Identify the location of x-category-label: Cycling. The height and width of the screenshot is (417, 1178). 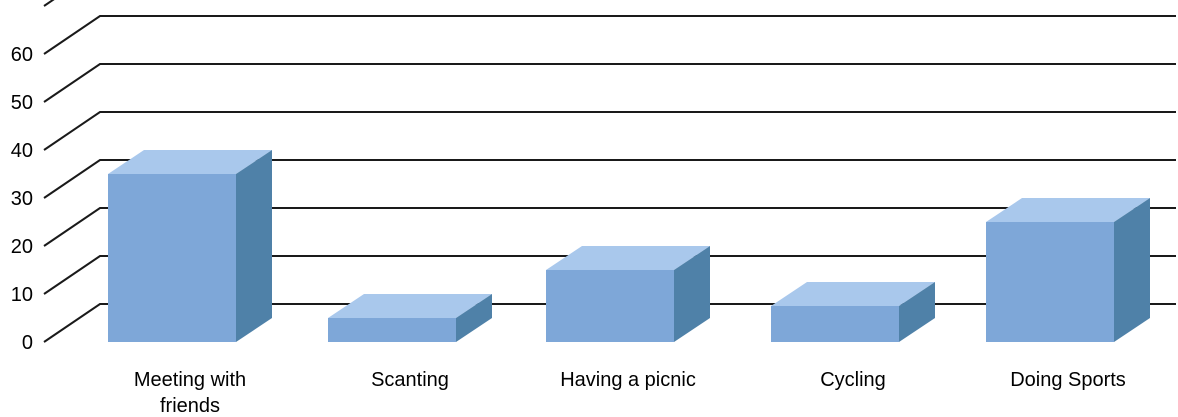
(853, 380).